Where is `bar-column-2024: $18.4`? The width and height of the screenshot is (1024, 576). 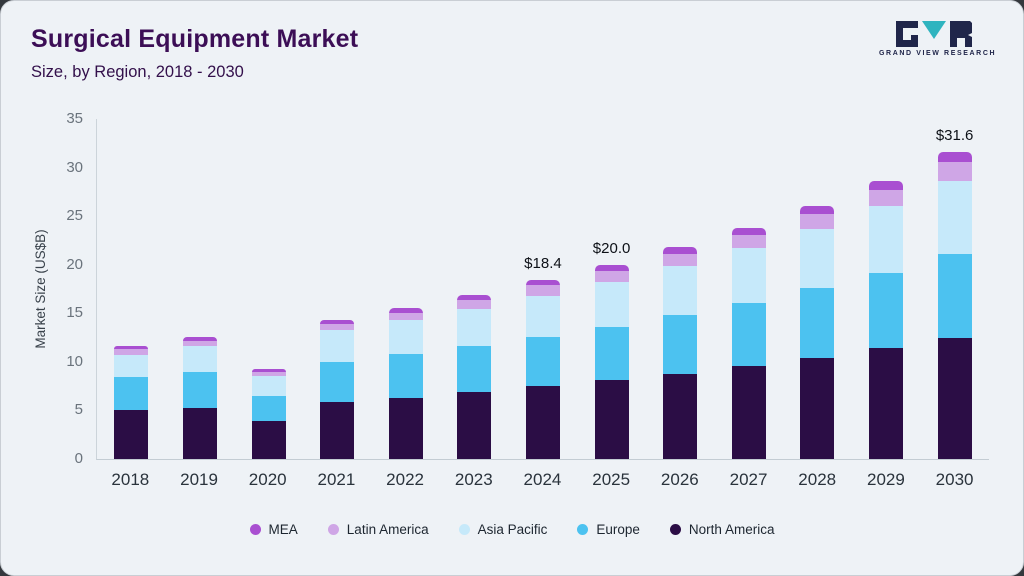
bar-column-2024: $18.4 is located at coordinates (543, 289).